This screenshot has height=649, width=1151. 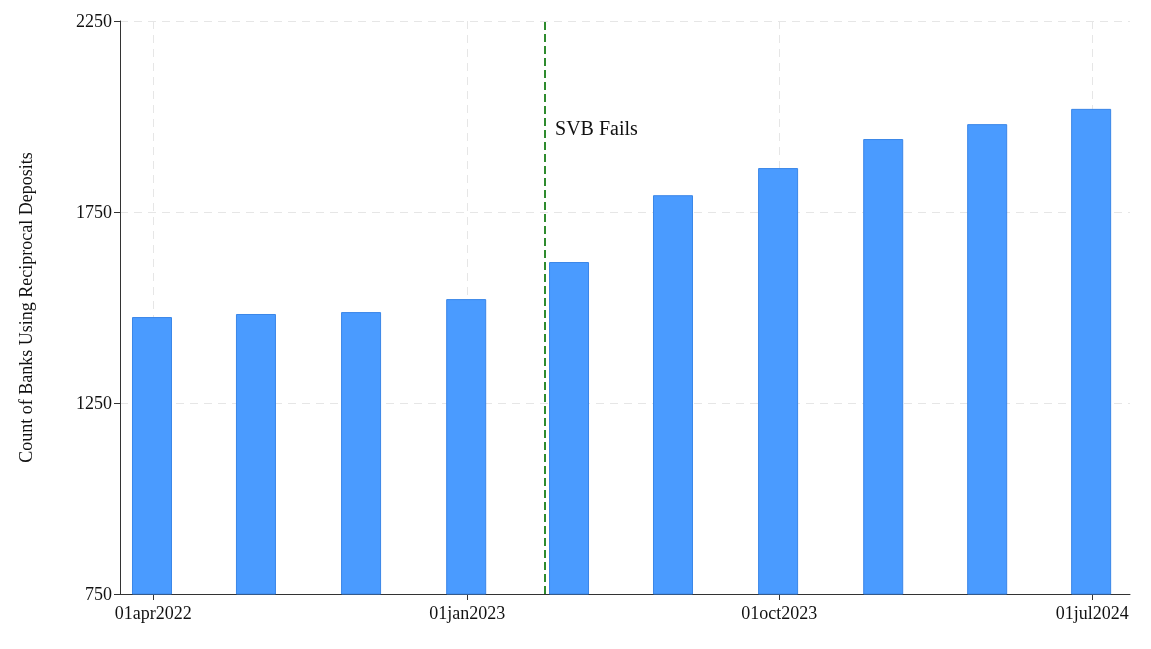 What do you see at coordinates (98, 594) in the screenshot?
I see `y-tick-label: 750` at bounding box center [98, 594].